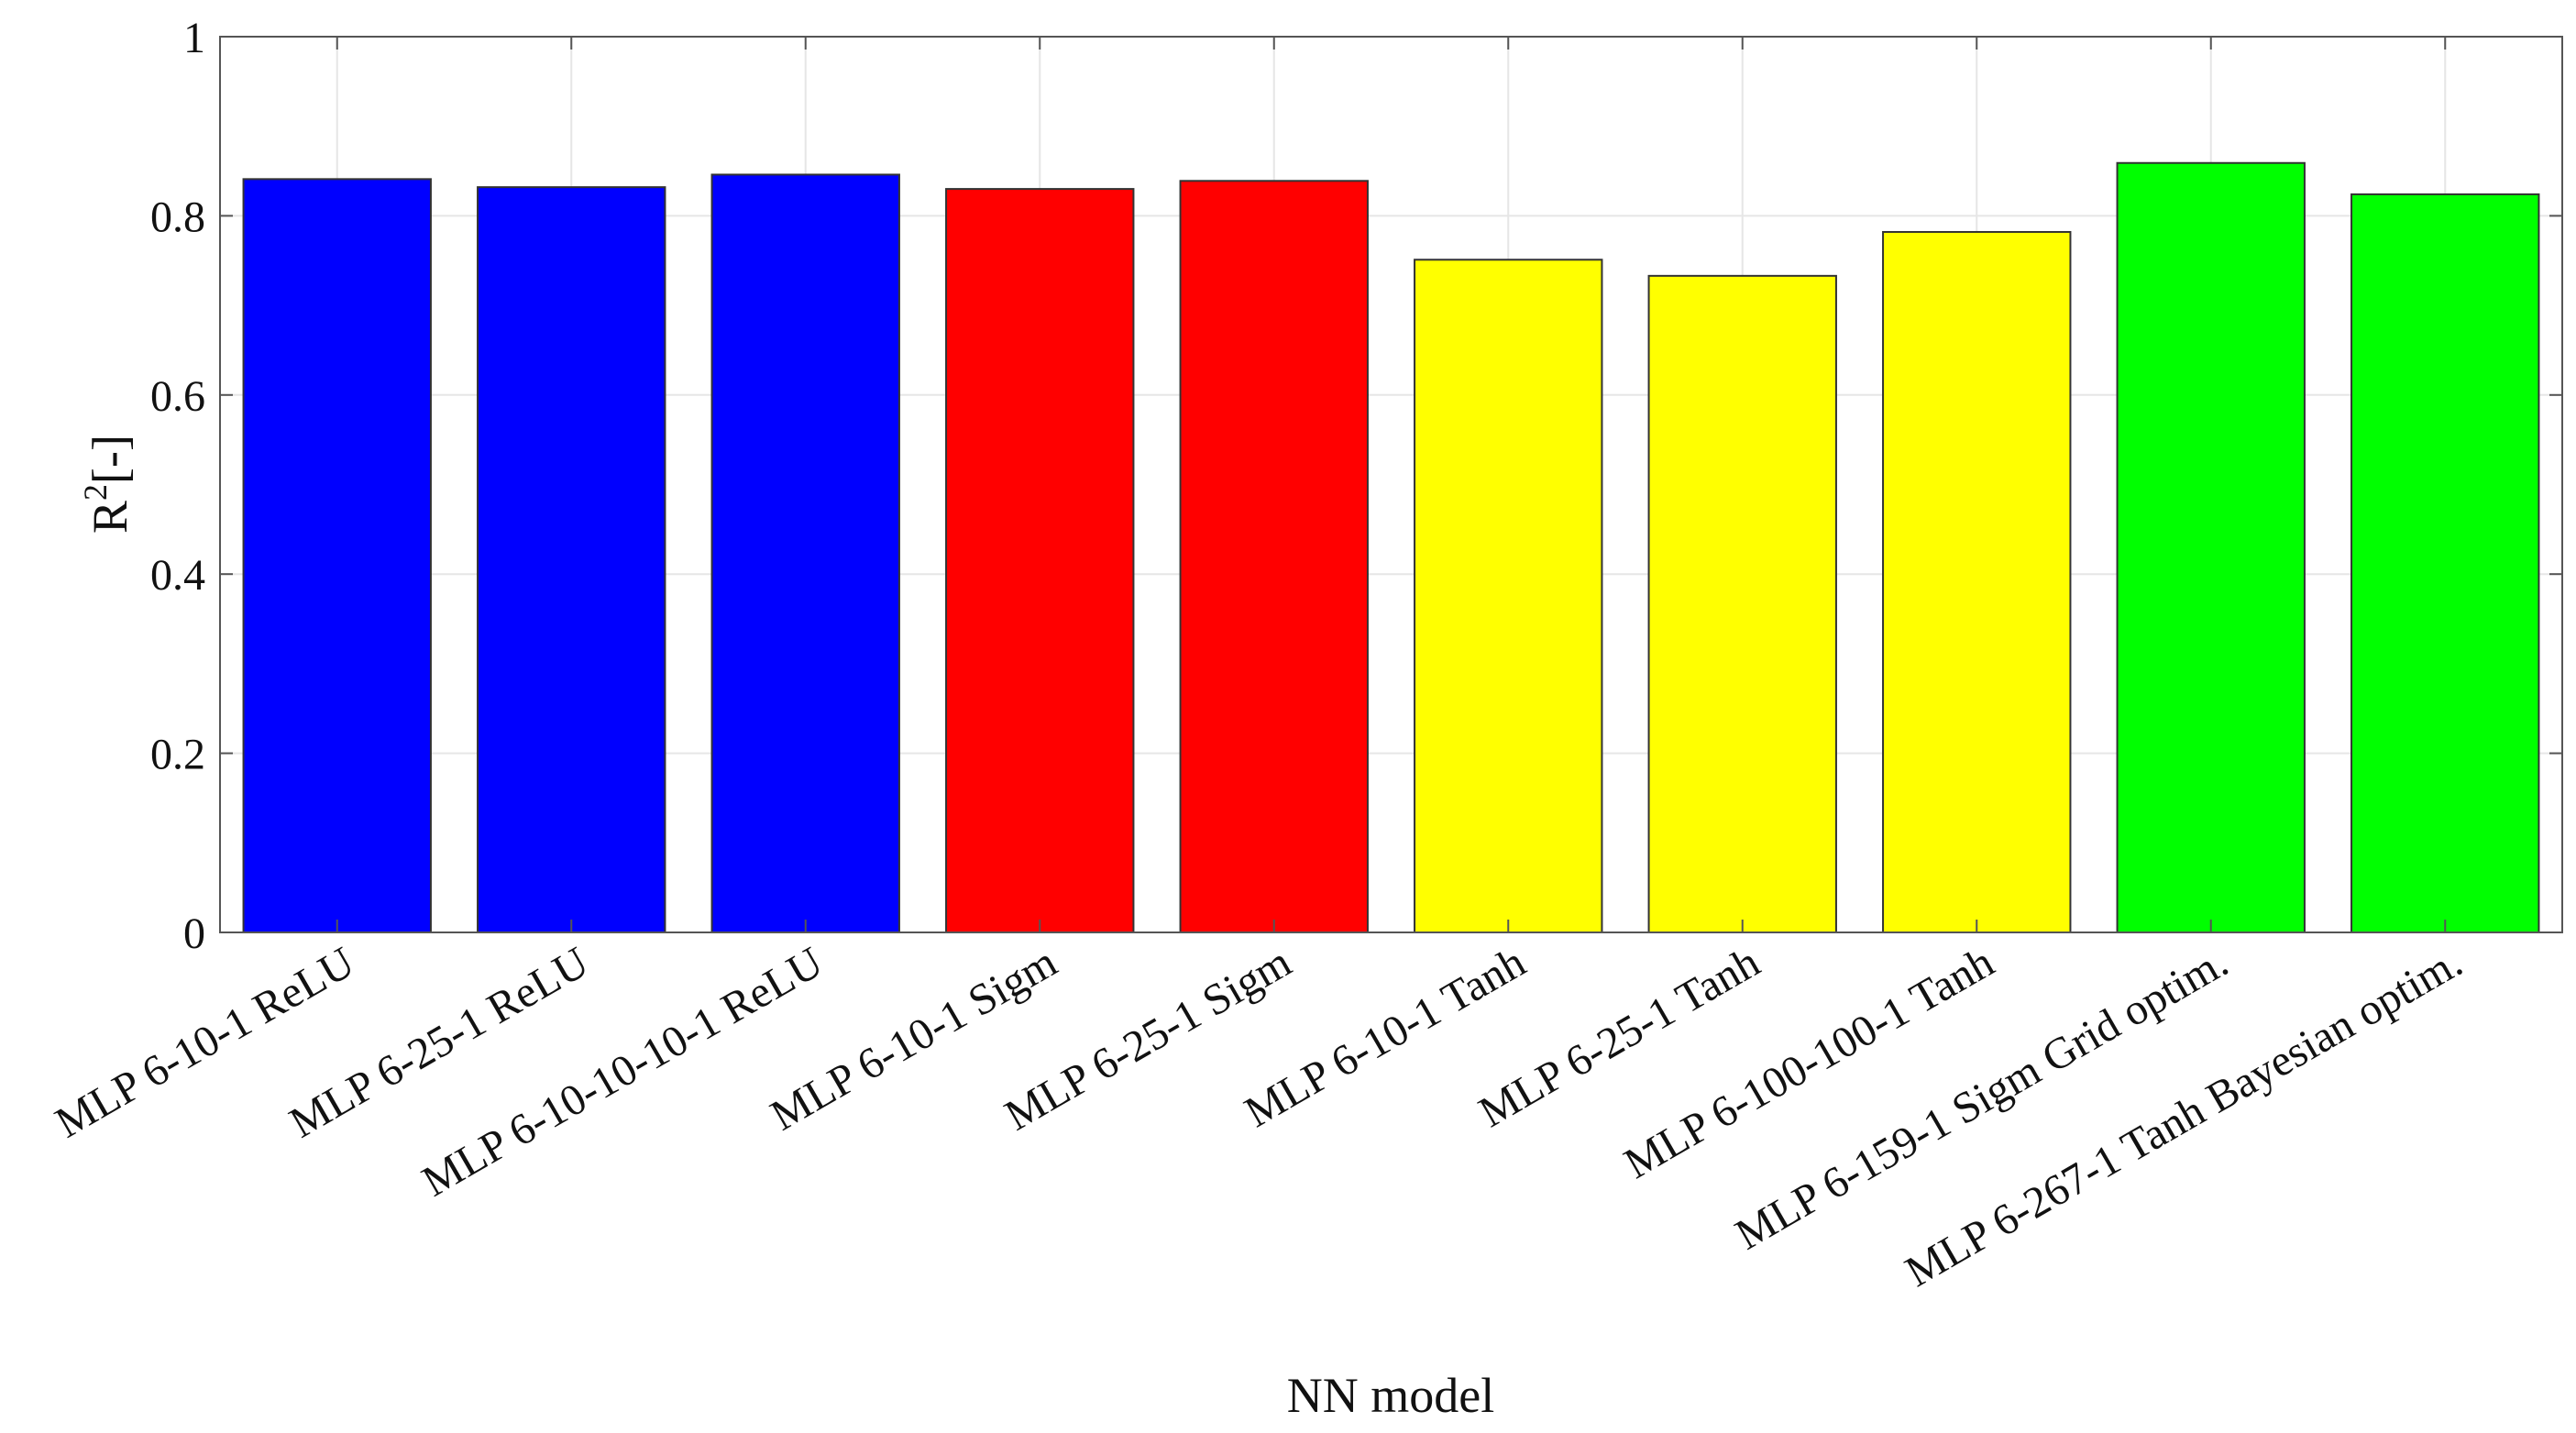  I want to click on y-tick-label: 0.8, so click(177, 217).